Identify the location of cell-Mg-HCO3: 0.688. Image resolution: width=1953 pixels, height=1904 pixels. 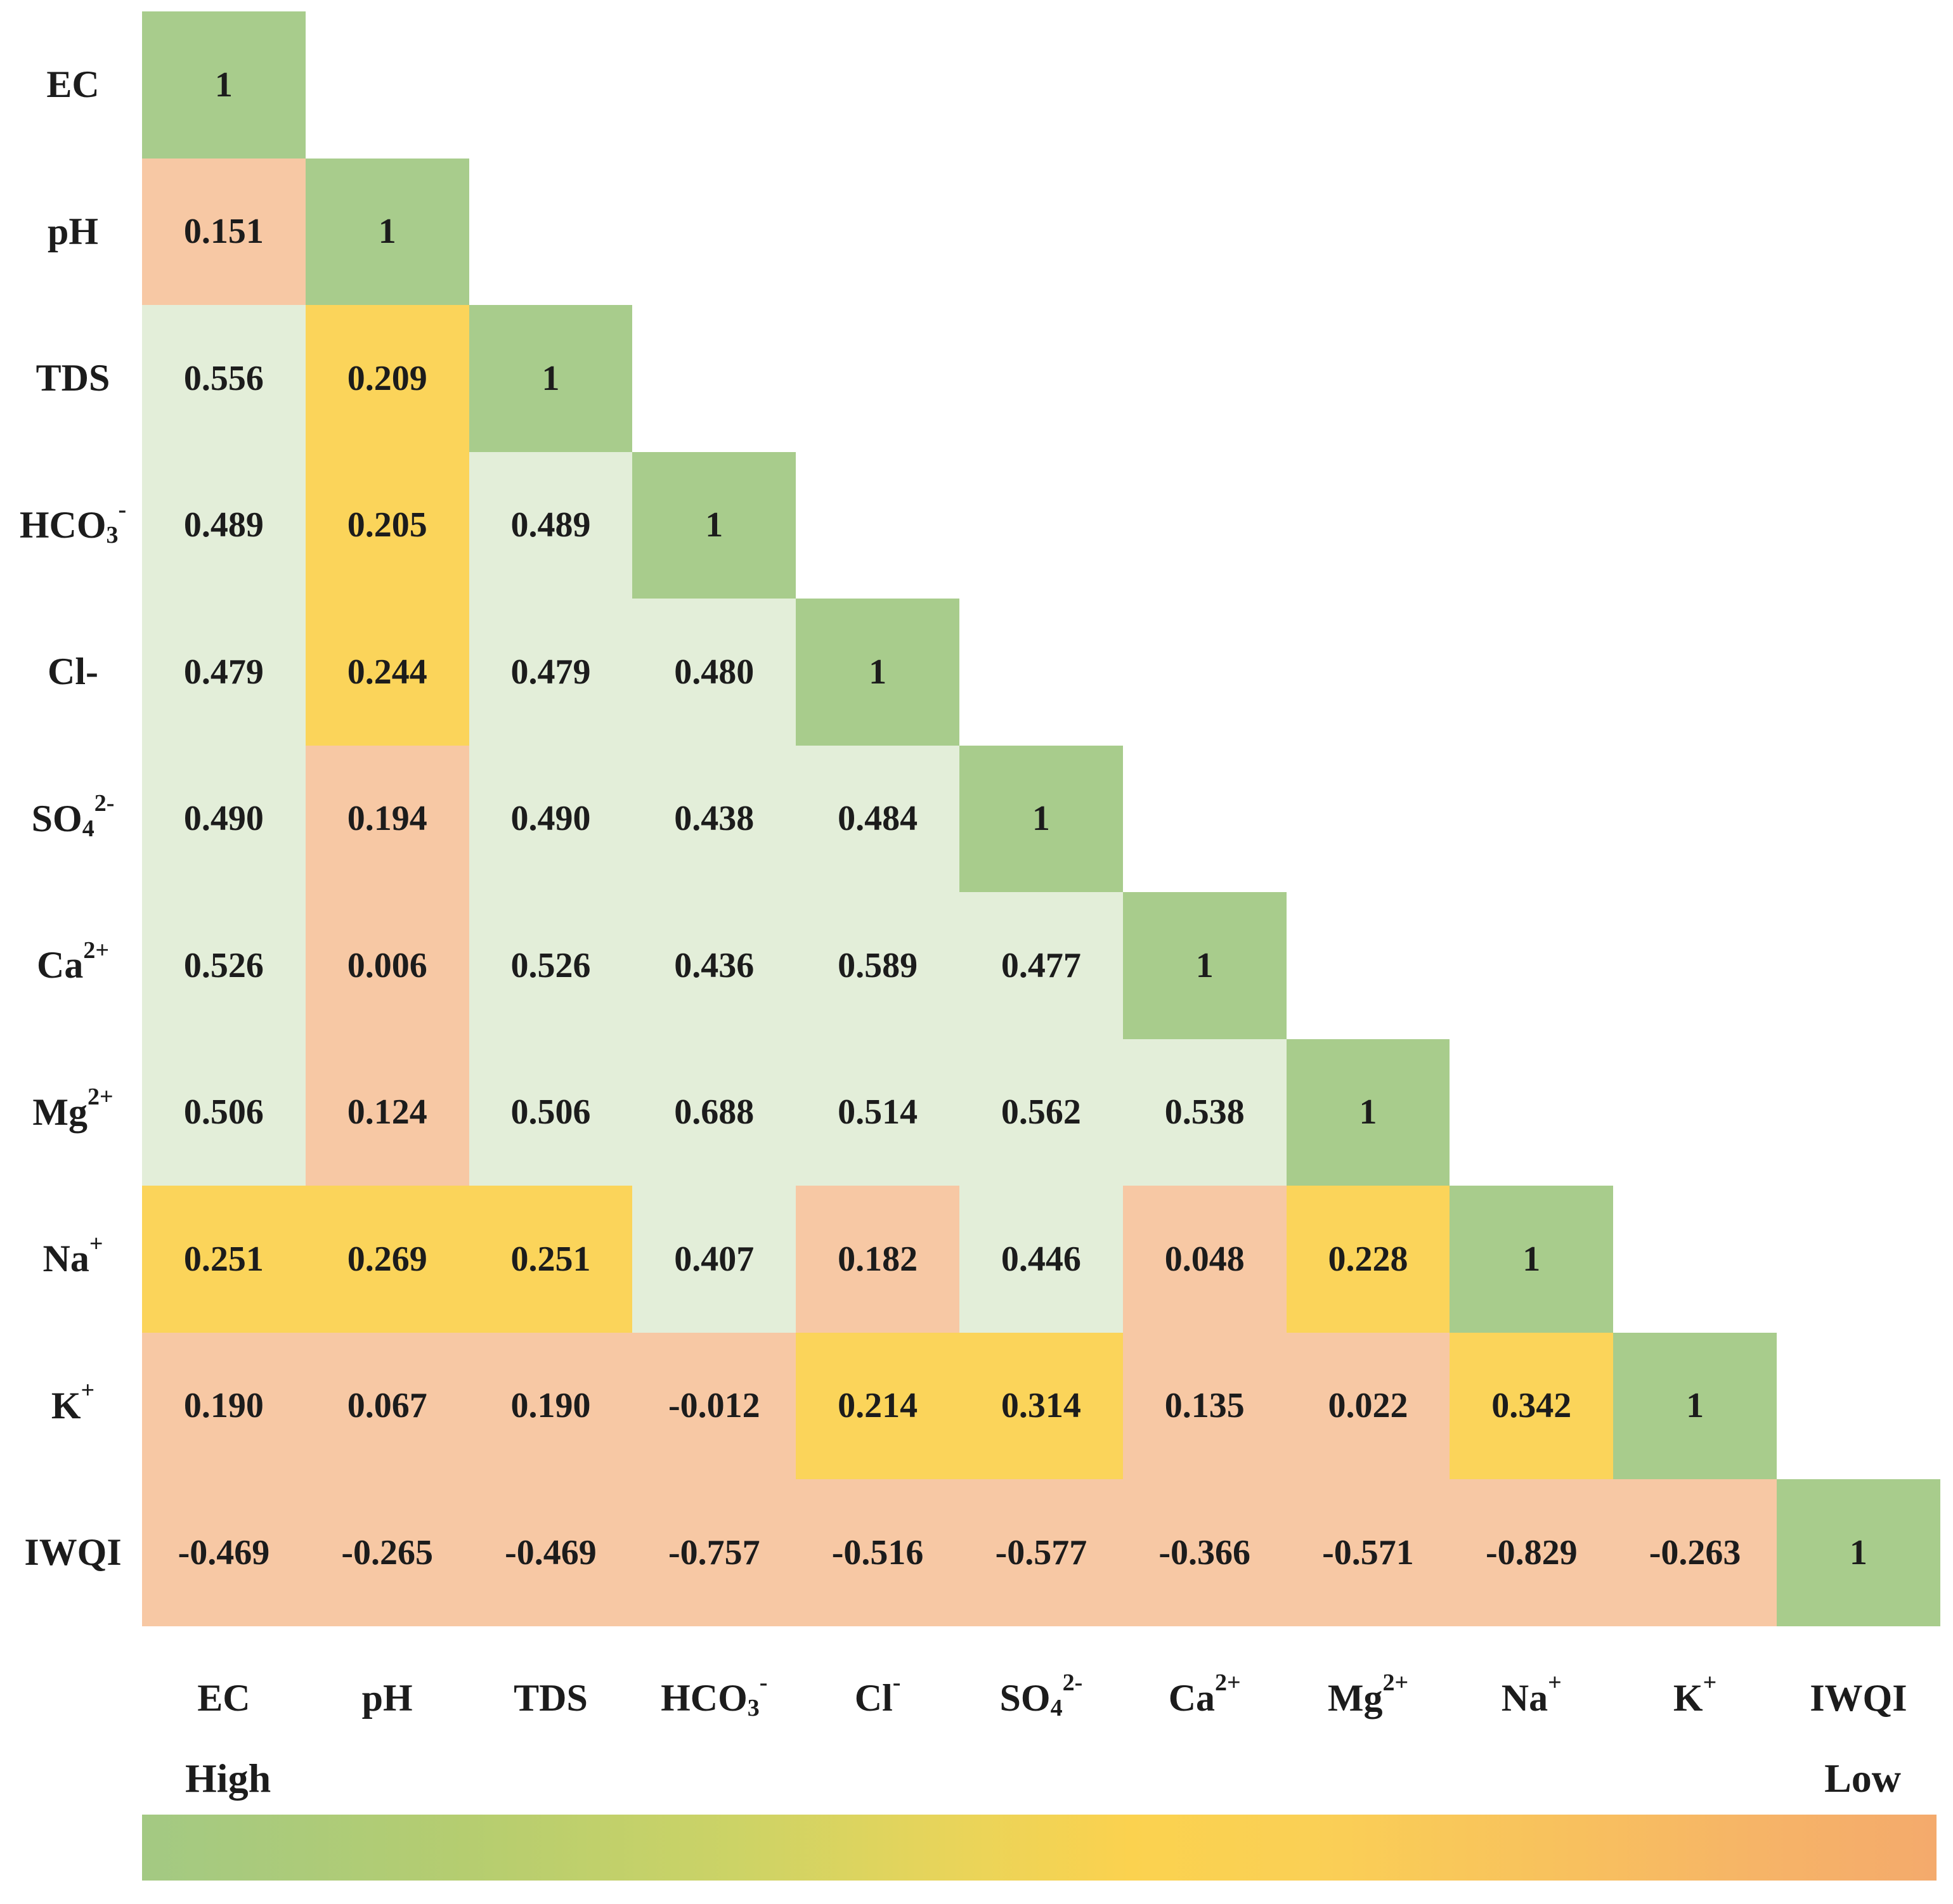
(714, 1112).